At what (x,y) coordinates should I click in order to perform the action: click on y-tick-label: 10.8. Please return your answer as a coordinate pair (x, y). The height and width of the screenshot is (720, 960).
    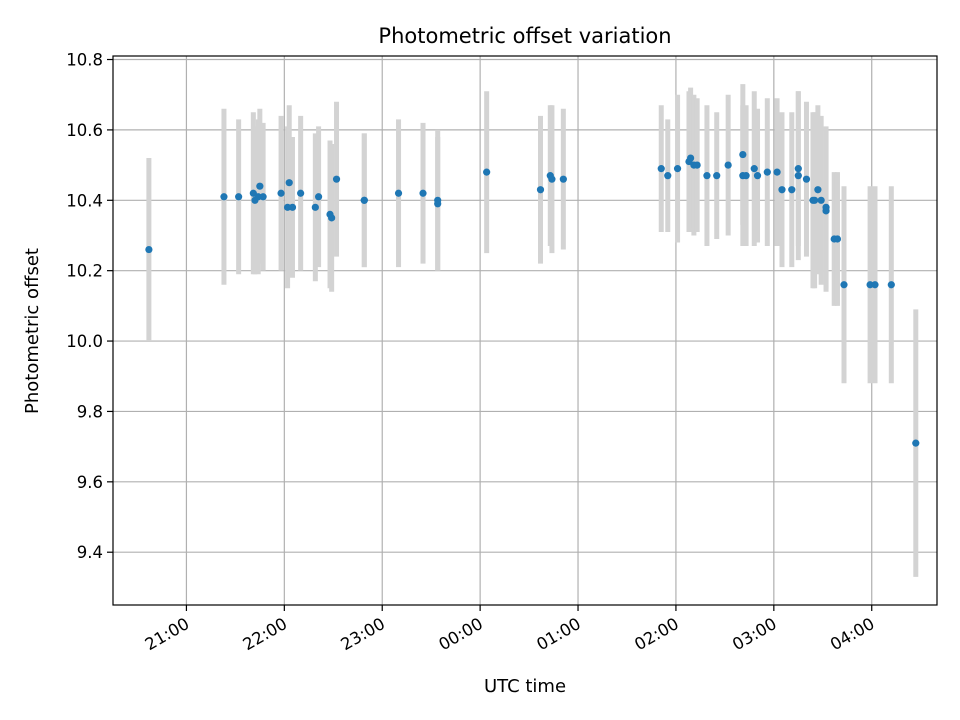
    Looking at the image, I should click on (84, 60).